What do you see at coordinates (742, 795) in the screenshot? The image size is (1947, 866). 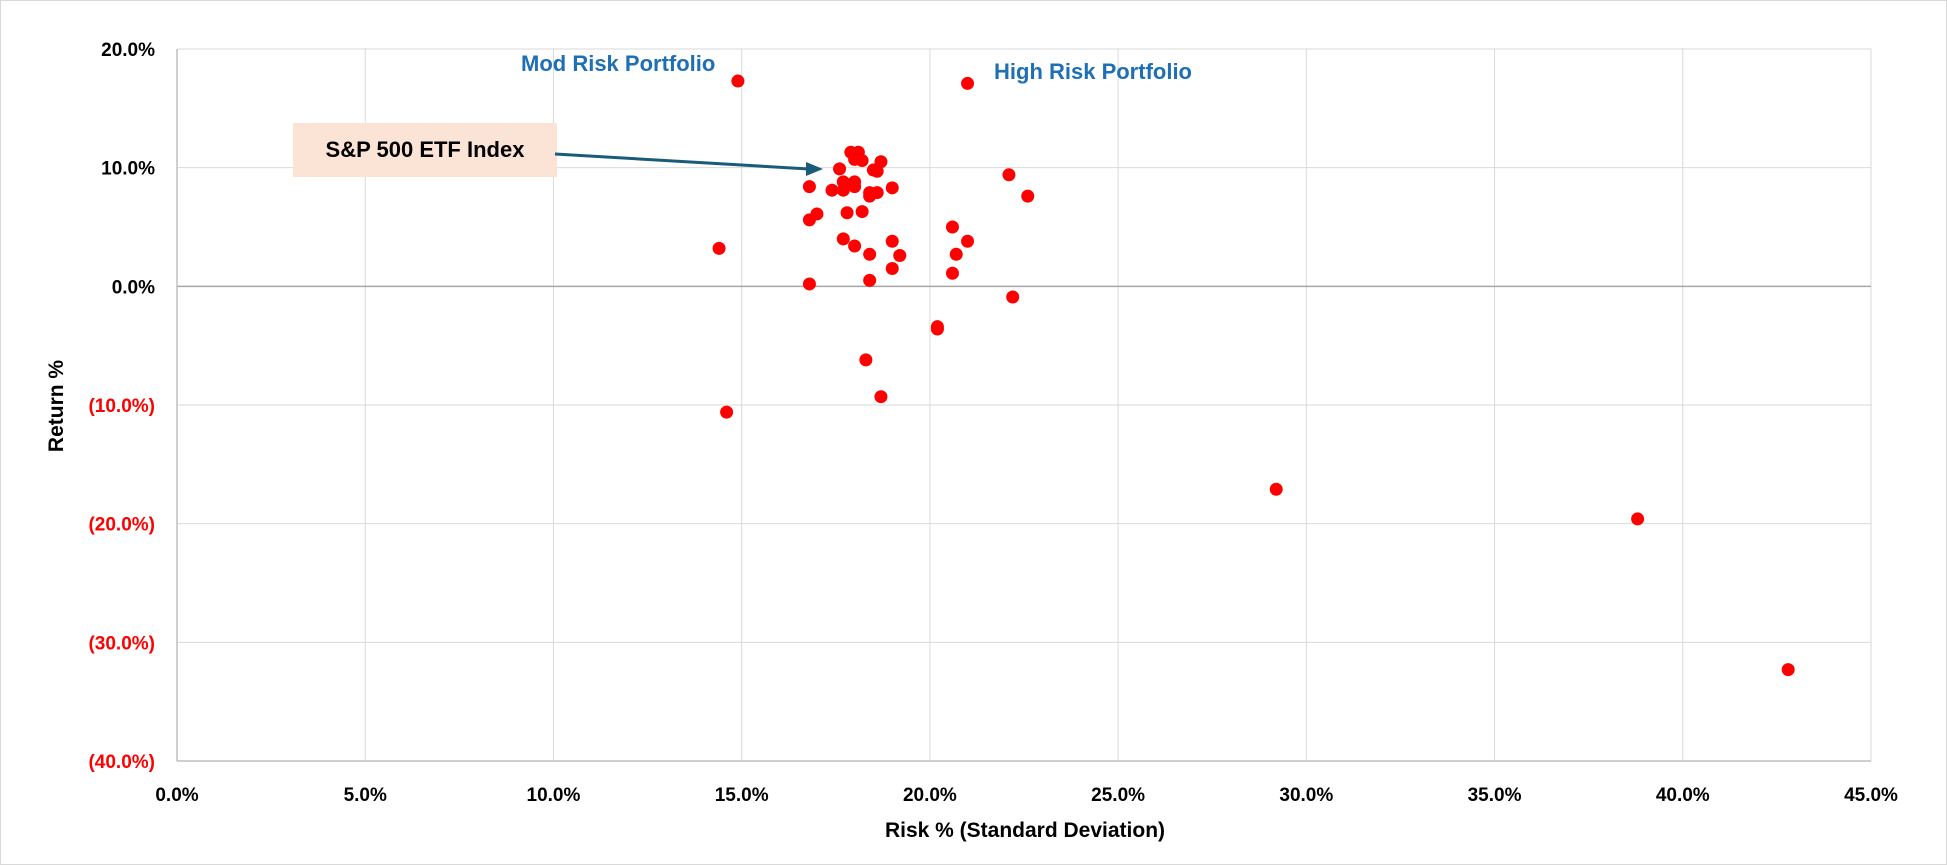 I see `x-tick-label: 15.0%` at bounding box center [742, 795].